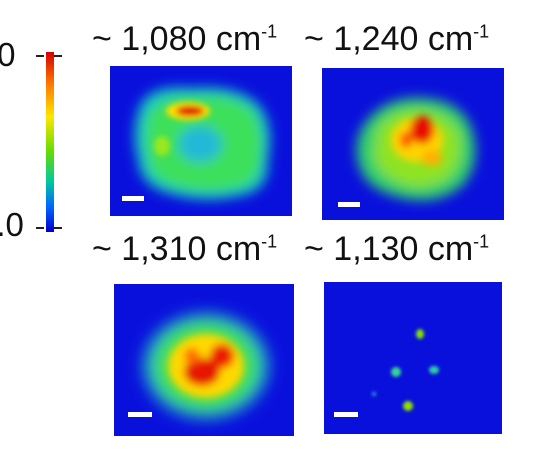 This screenshot has height=474, width=544. What do you see at coordinates (185, 249) in the screenshot?
I see `panel-title-1310: ~ 1,310 cm-1` at bounding box center [185, 249].